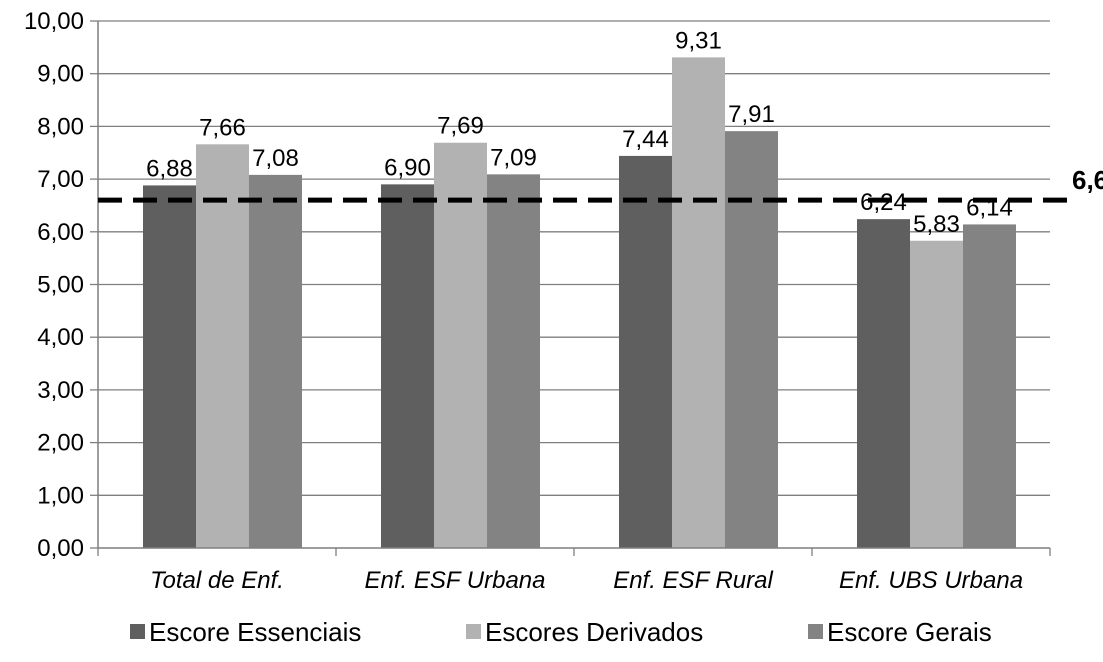 The image size is (1103, 662). What do you see at coordinates (222, 127) in the screenshot?
I see `data-label: 7,66` at bounding box center [222, 127].